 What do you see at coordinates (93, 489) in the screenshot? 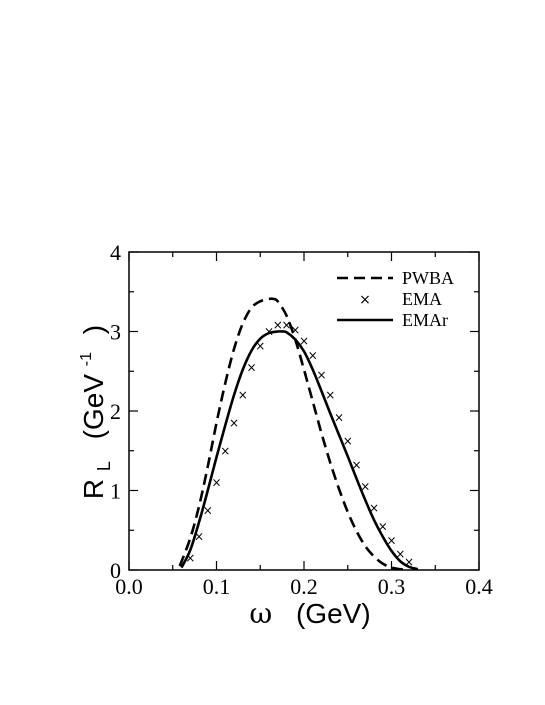
I see `y-axis-main: R` at bounding box center [93, 489].